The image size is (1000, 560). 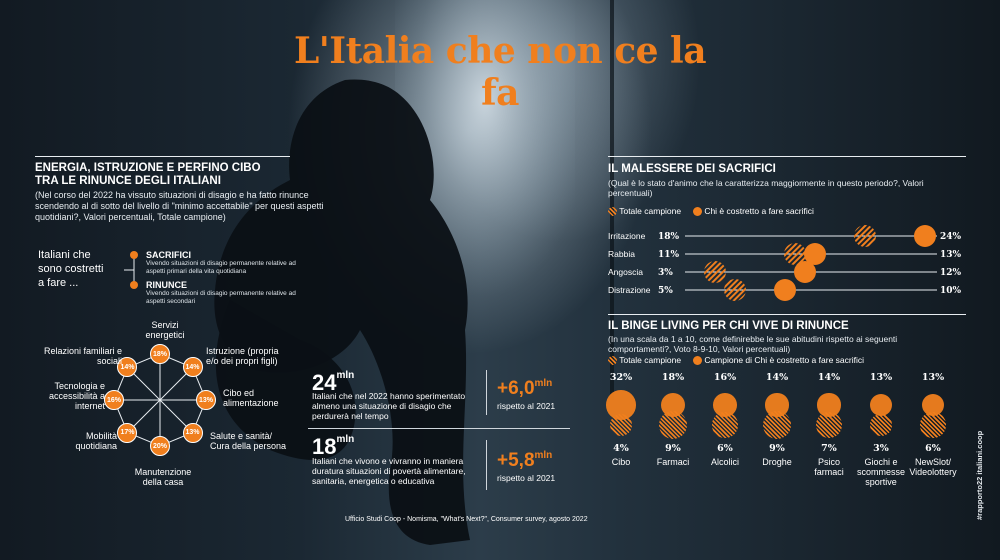 I want to click on wheel-node: 16%, so click(x=114, y=400).